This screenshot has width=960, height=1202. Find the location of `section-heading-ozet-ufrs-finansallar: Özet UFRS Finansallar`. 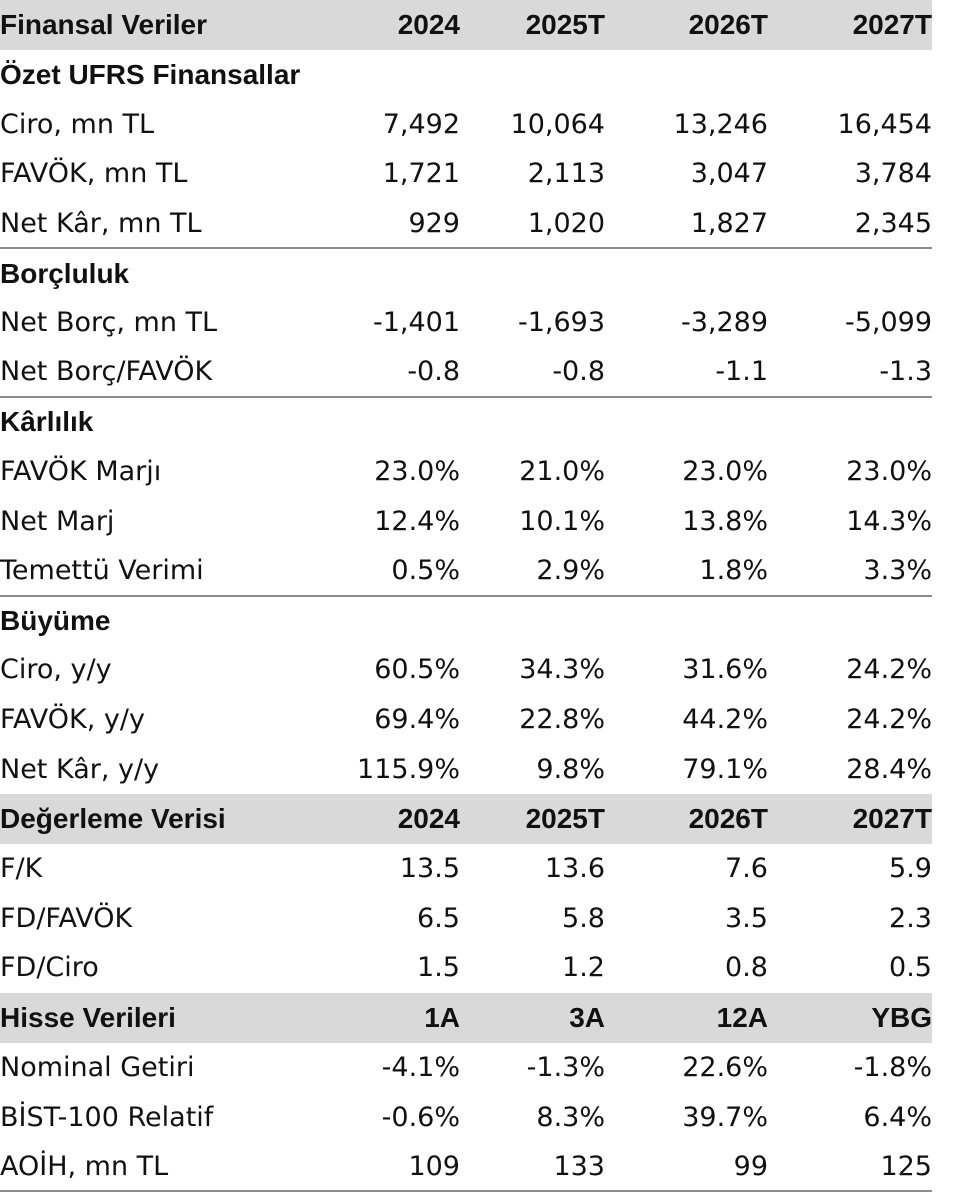

section-heading-ozet-ufrs-finansallar: Özet UFRS Finansallar is located at coordinates (466, 75).